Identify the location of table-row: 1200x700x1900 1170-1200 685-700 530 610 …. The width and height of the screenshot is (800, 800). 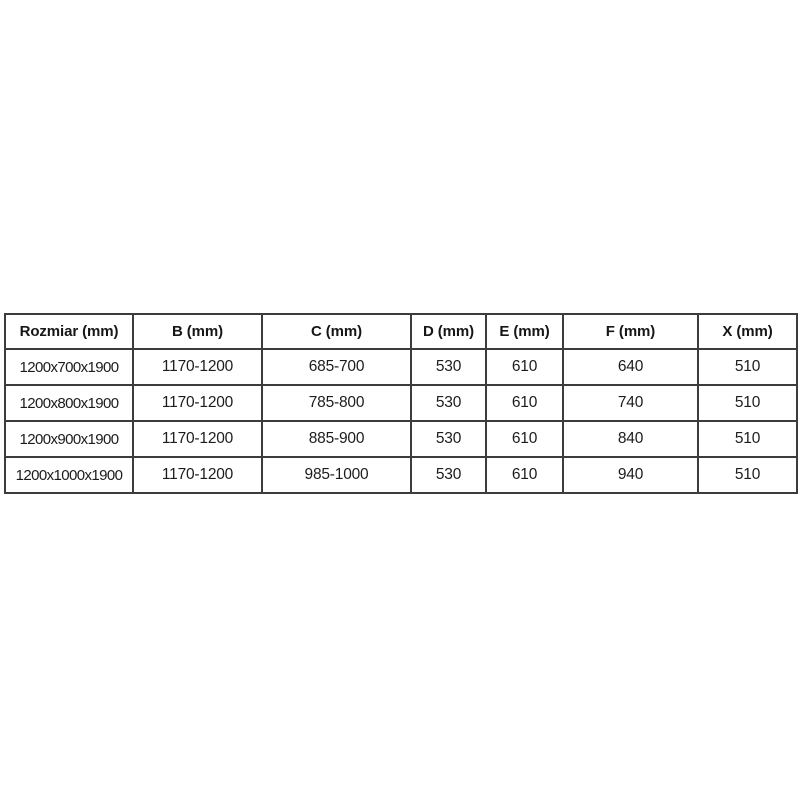
(401, 367).